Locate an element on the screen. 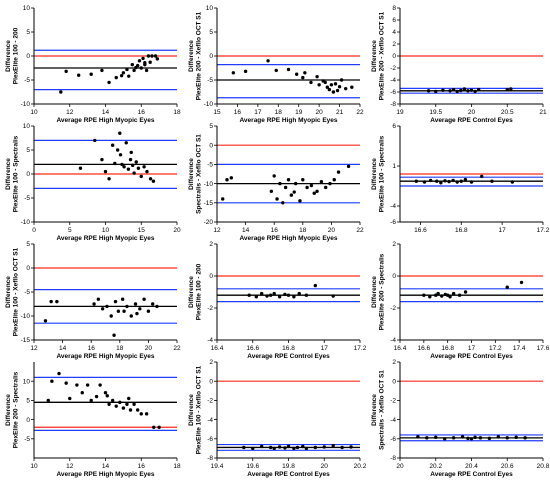  x-tick-label: 22 is located at coordinates (360, 230).